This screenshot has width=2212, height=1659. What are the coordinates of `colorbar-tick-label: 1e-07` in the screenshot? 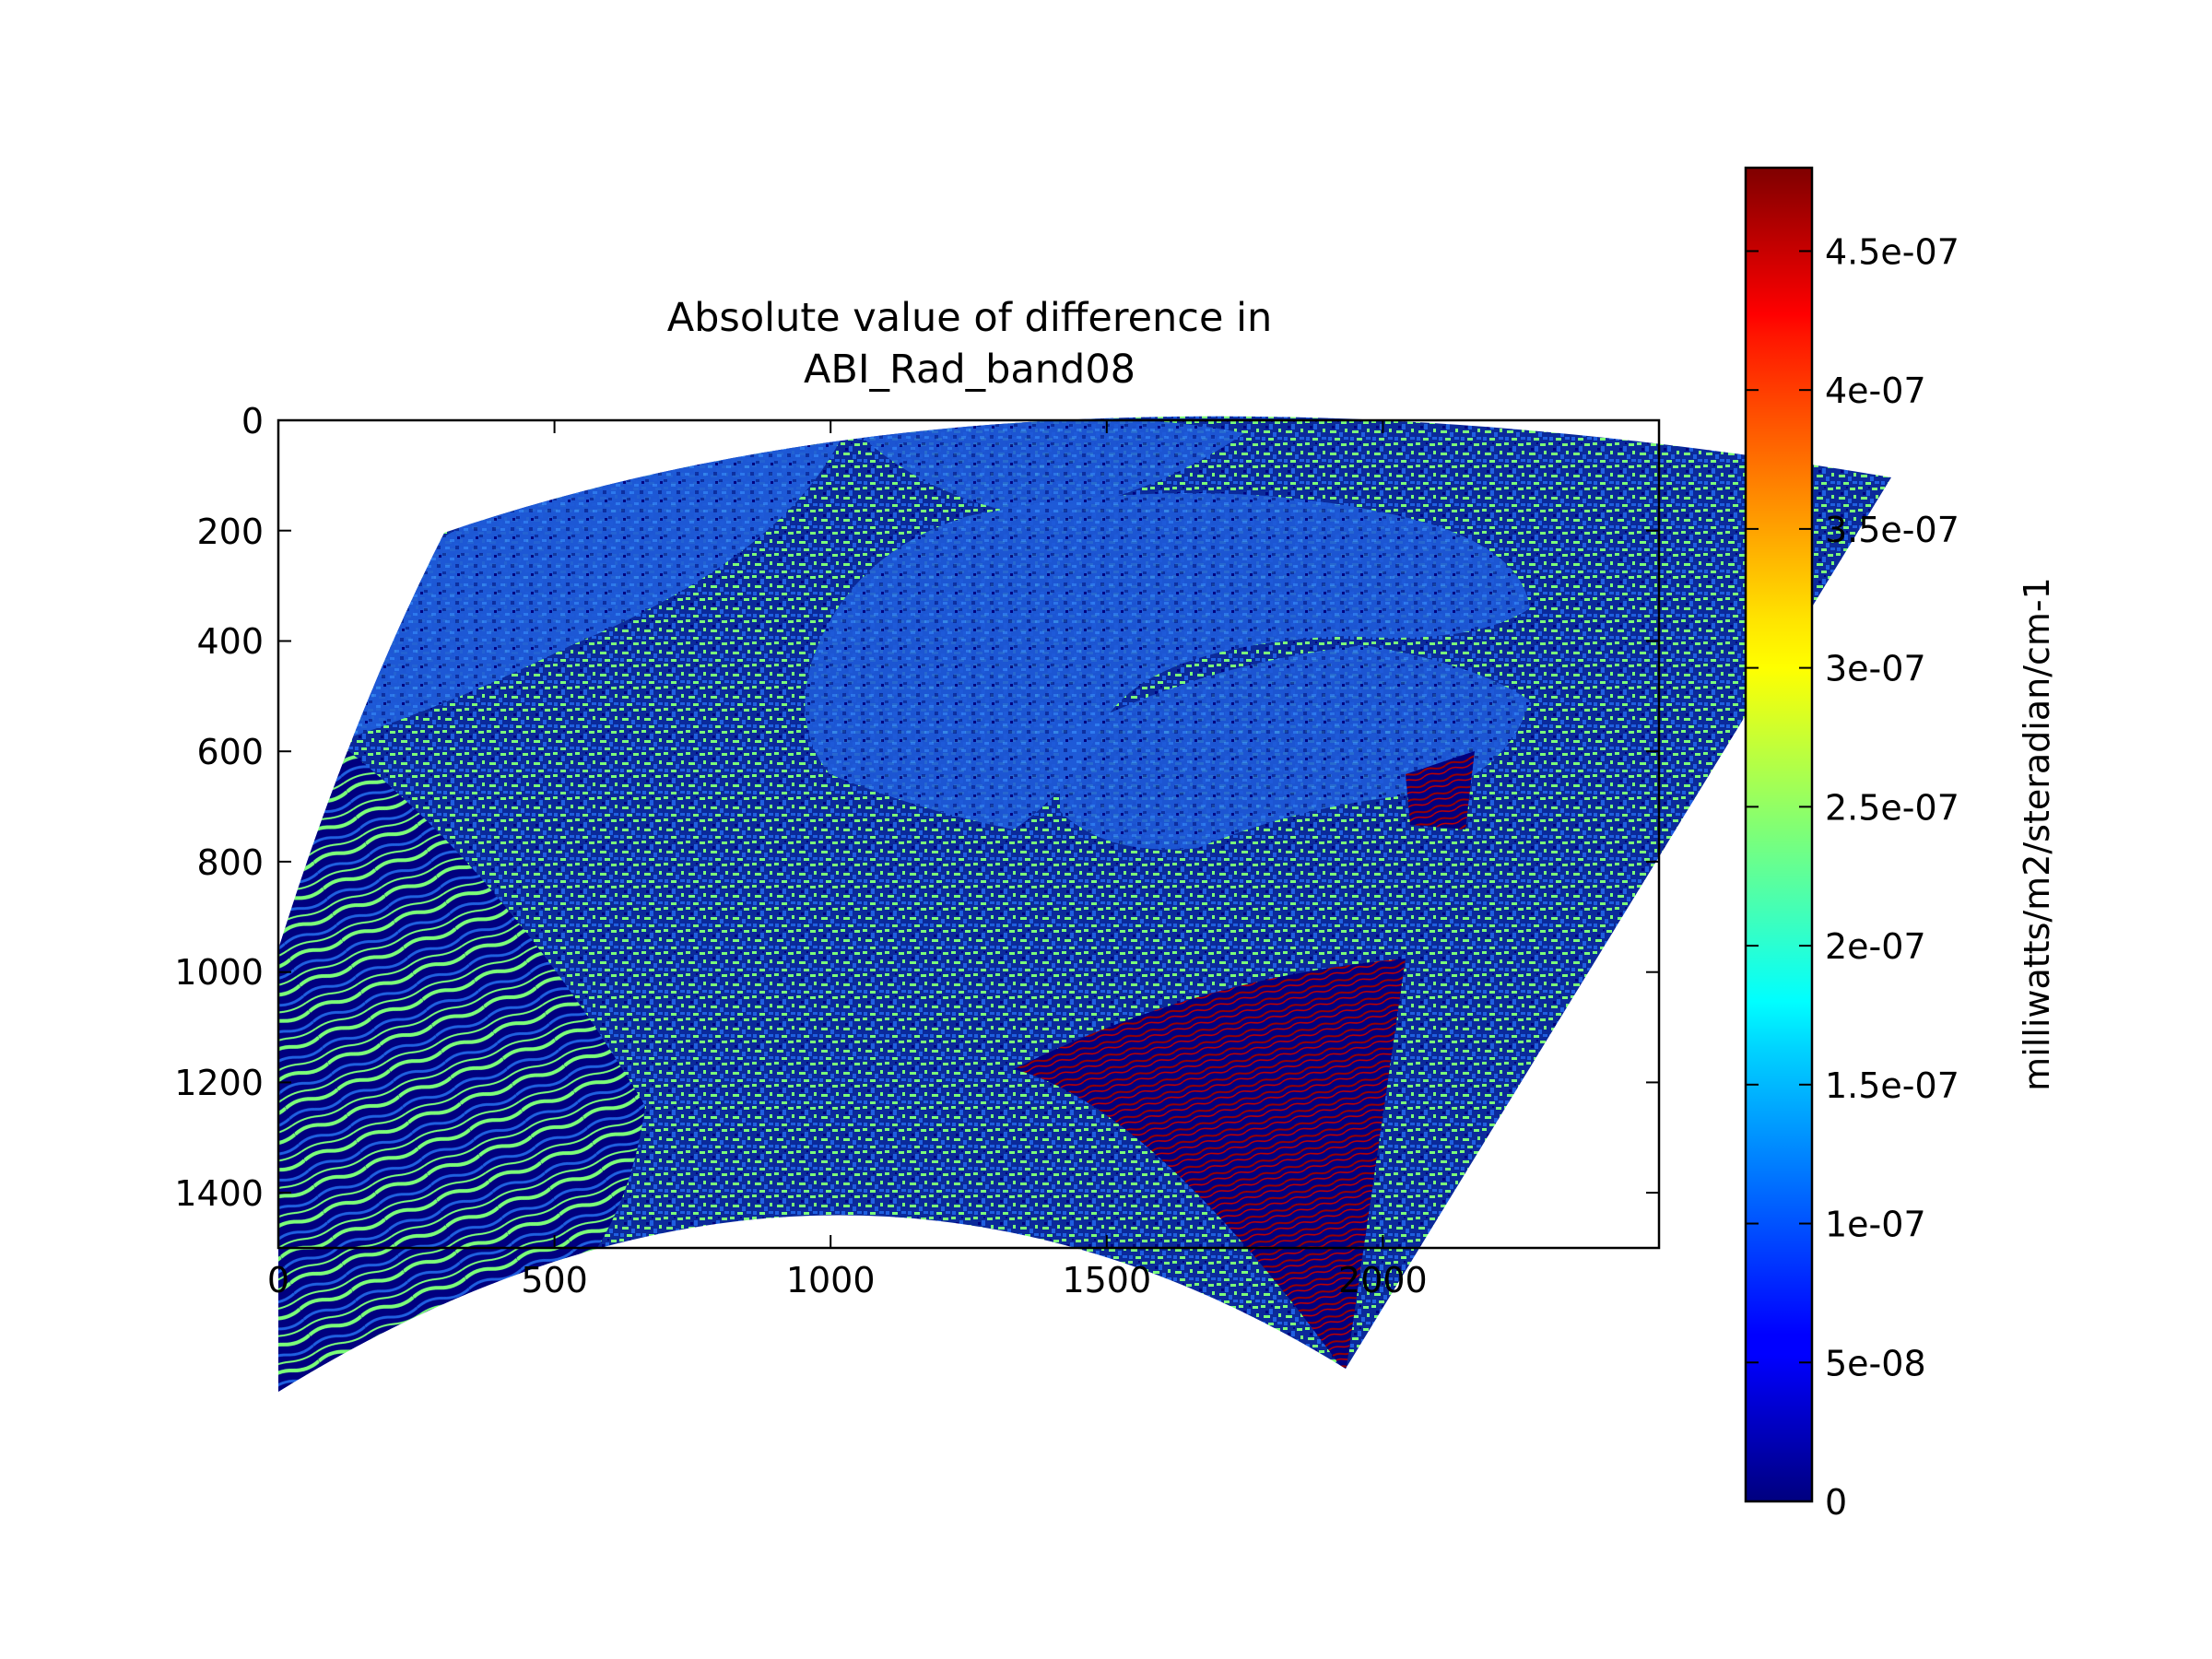 It's located at (1875, 1225).